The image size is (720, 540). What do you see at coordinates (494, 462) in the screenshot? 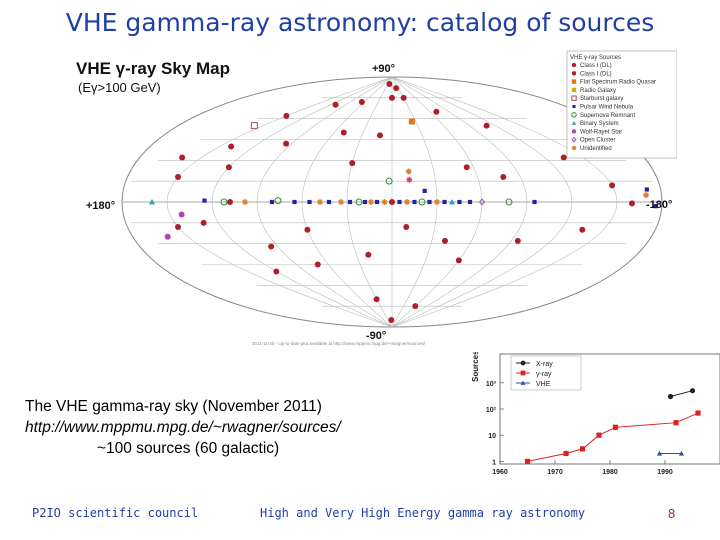
I see `growth-ytick: 1` at bounding box center [494, 462].